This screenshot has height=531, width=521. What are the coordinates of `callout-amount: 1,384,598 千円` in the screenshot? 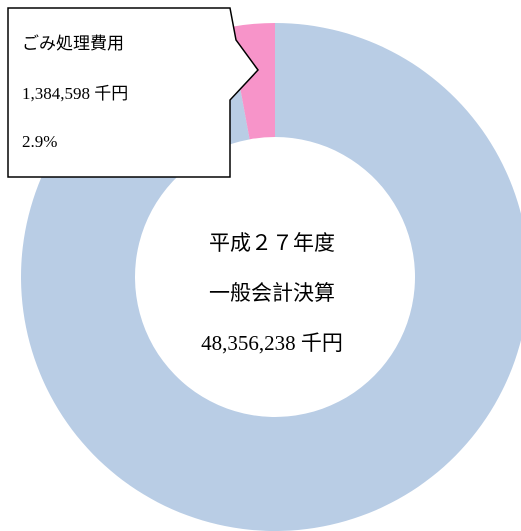 It's located at (75, 93).